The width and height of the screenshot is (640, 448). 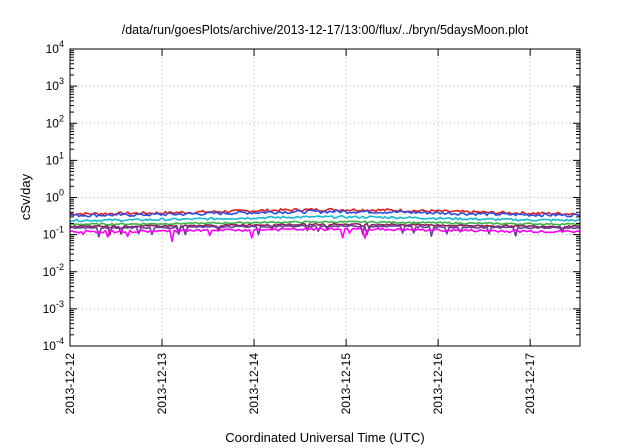 I want to click on y-tick-label: 10⁻³, so click(x=53, y=307).